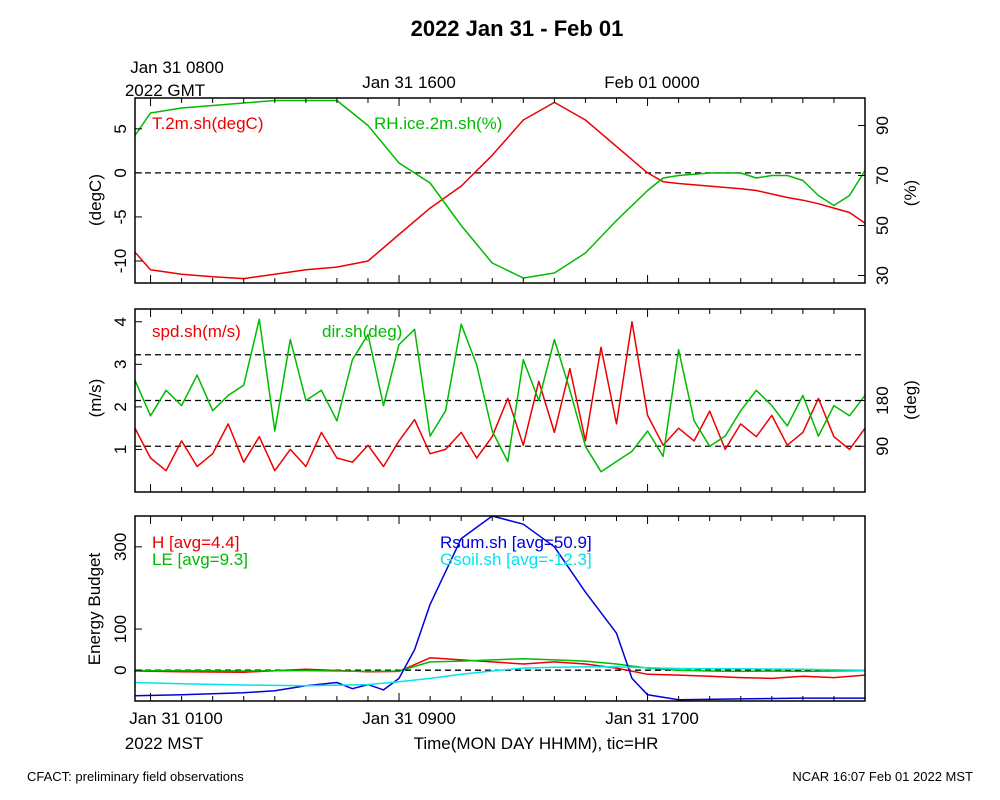 The image size is (1000, 800). What do you see at coordinates (516, 542) in the screenshot?
I see `legend-label-2-2: Rsum.sh [avg=50.9]` at bounding box center [516, 542].